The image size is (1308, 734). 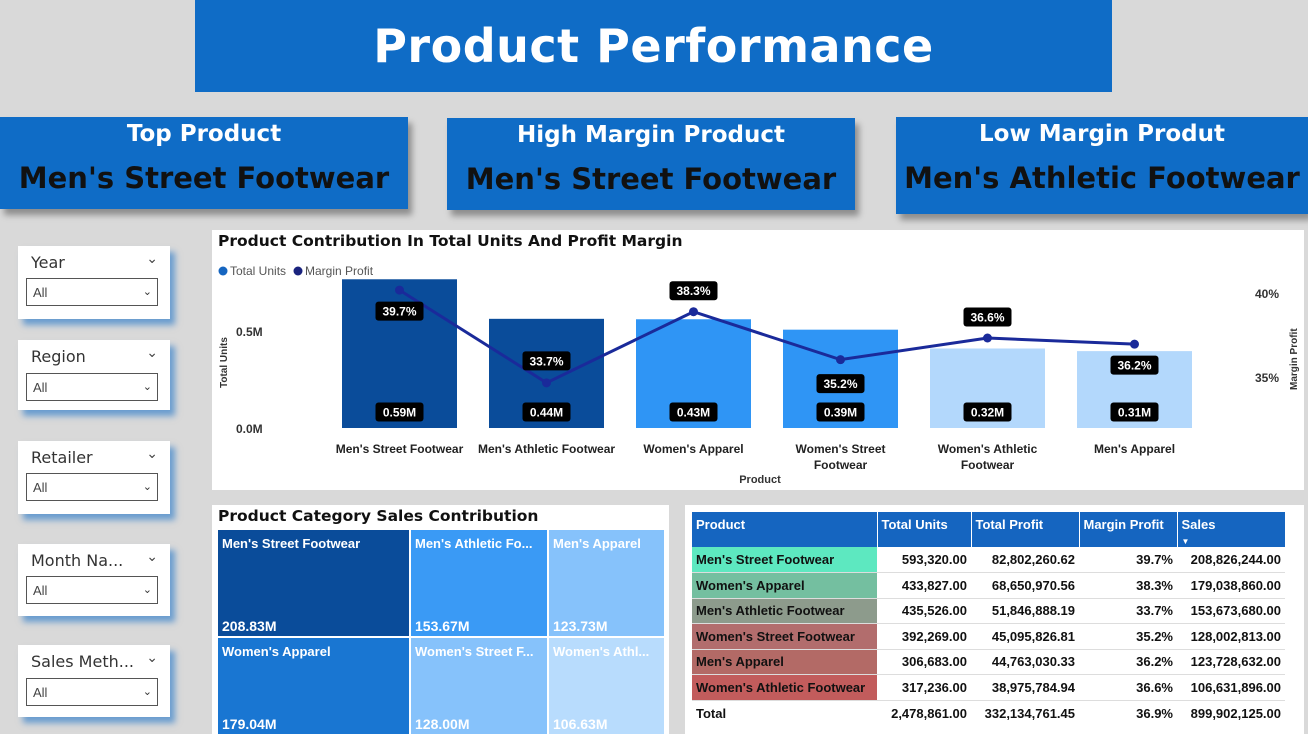 I want to click on treemap-title: Product Category Sales Contribution, so click(x=378, y=516).